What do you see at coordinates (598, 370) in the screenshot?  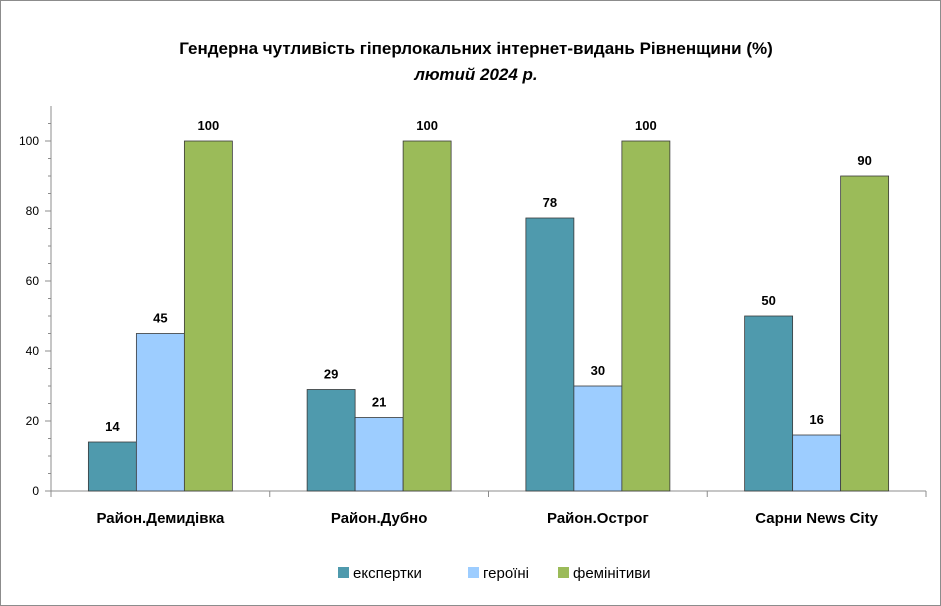 I see `data-label: 30` at bounding box center [598, 370].